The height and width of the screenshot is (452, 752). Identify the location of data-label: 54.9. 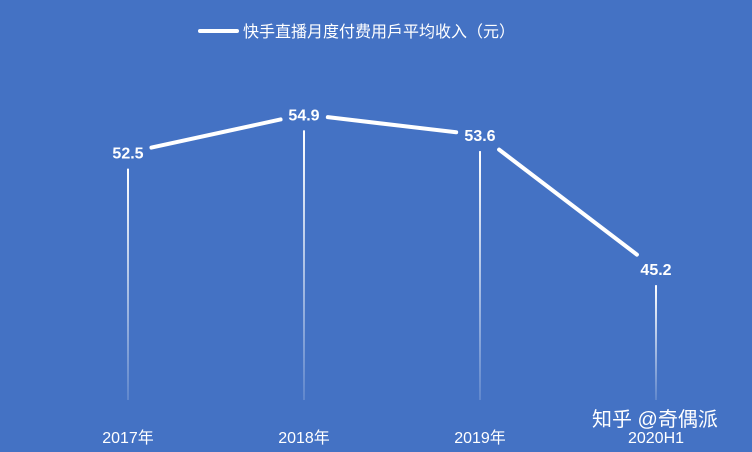
(303, 115).